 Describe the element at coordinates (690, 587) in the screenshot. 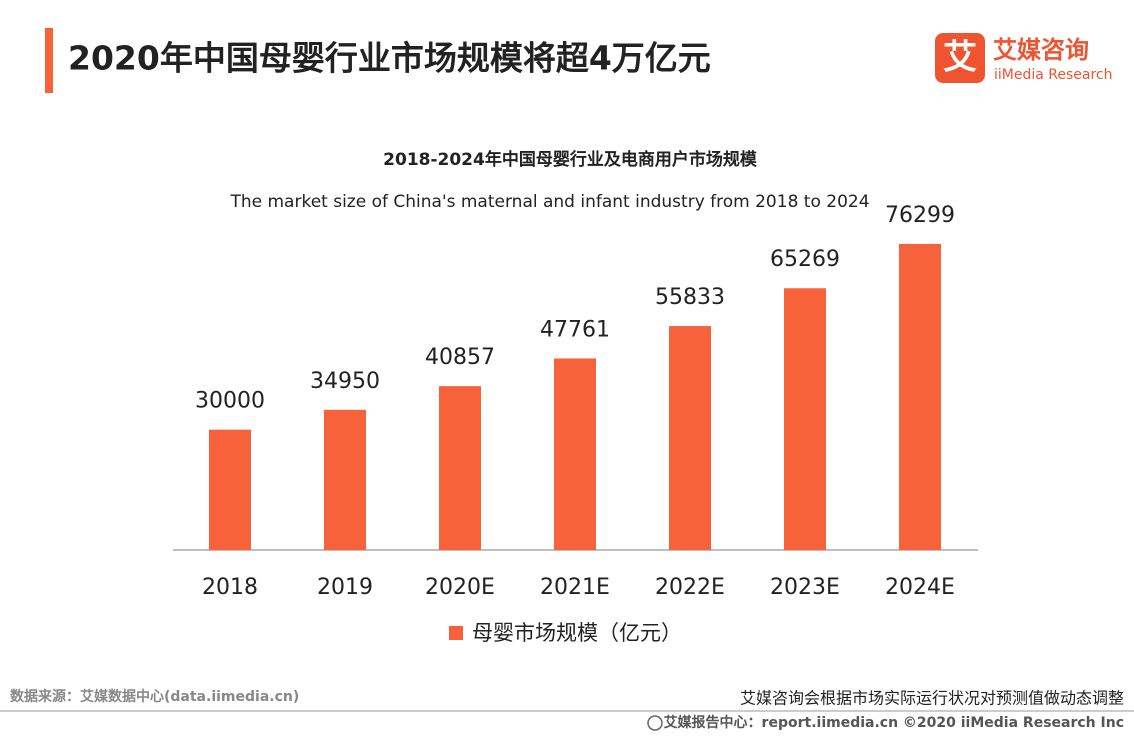

I see `x-tick-label: 2022E` at that location.